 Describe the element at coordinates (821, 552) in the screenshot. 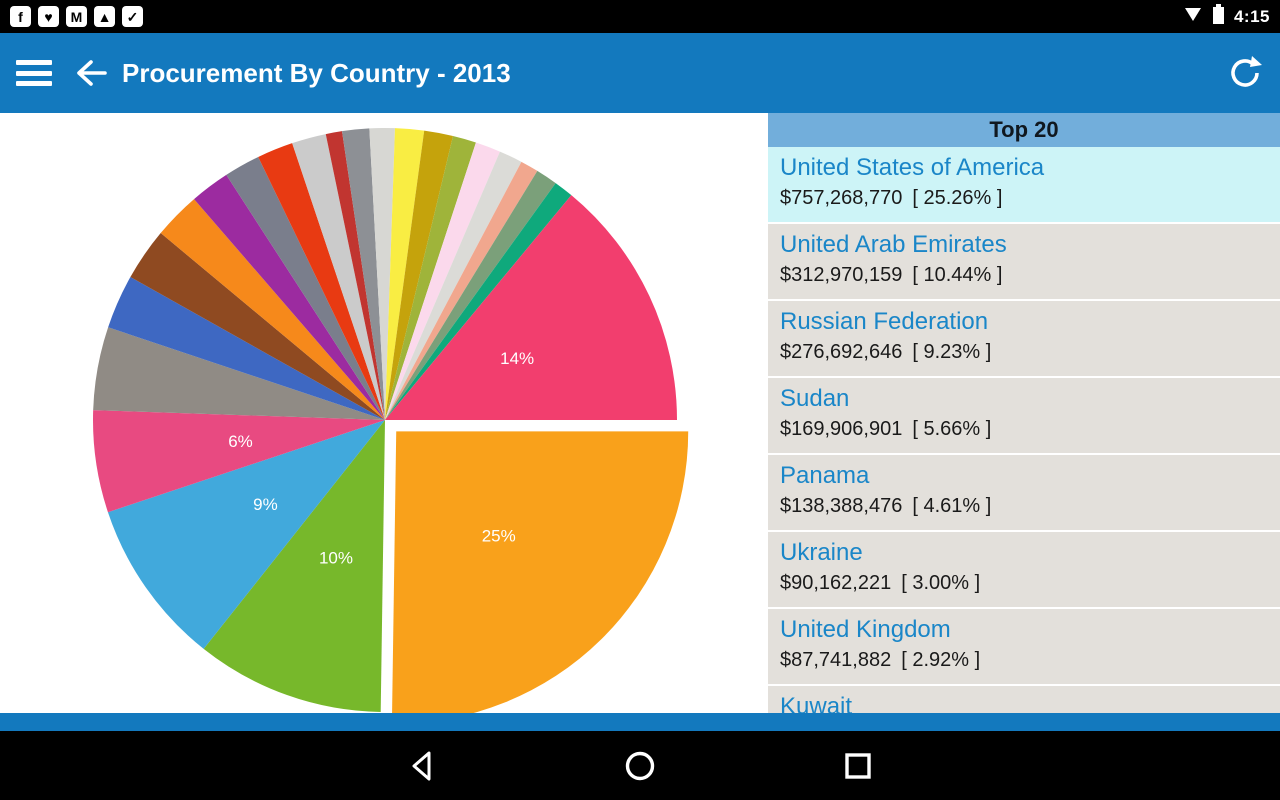

I see `country-name: Ukraine` at that location.